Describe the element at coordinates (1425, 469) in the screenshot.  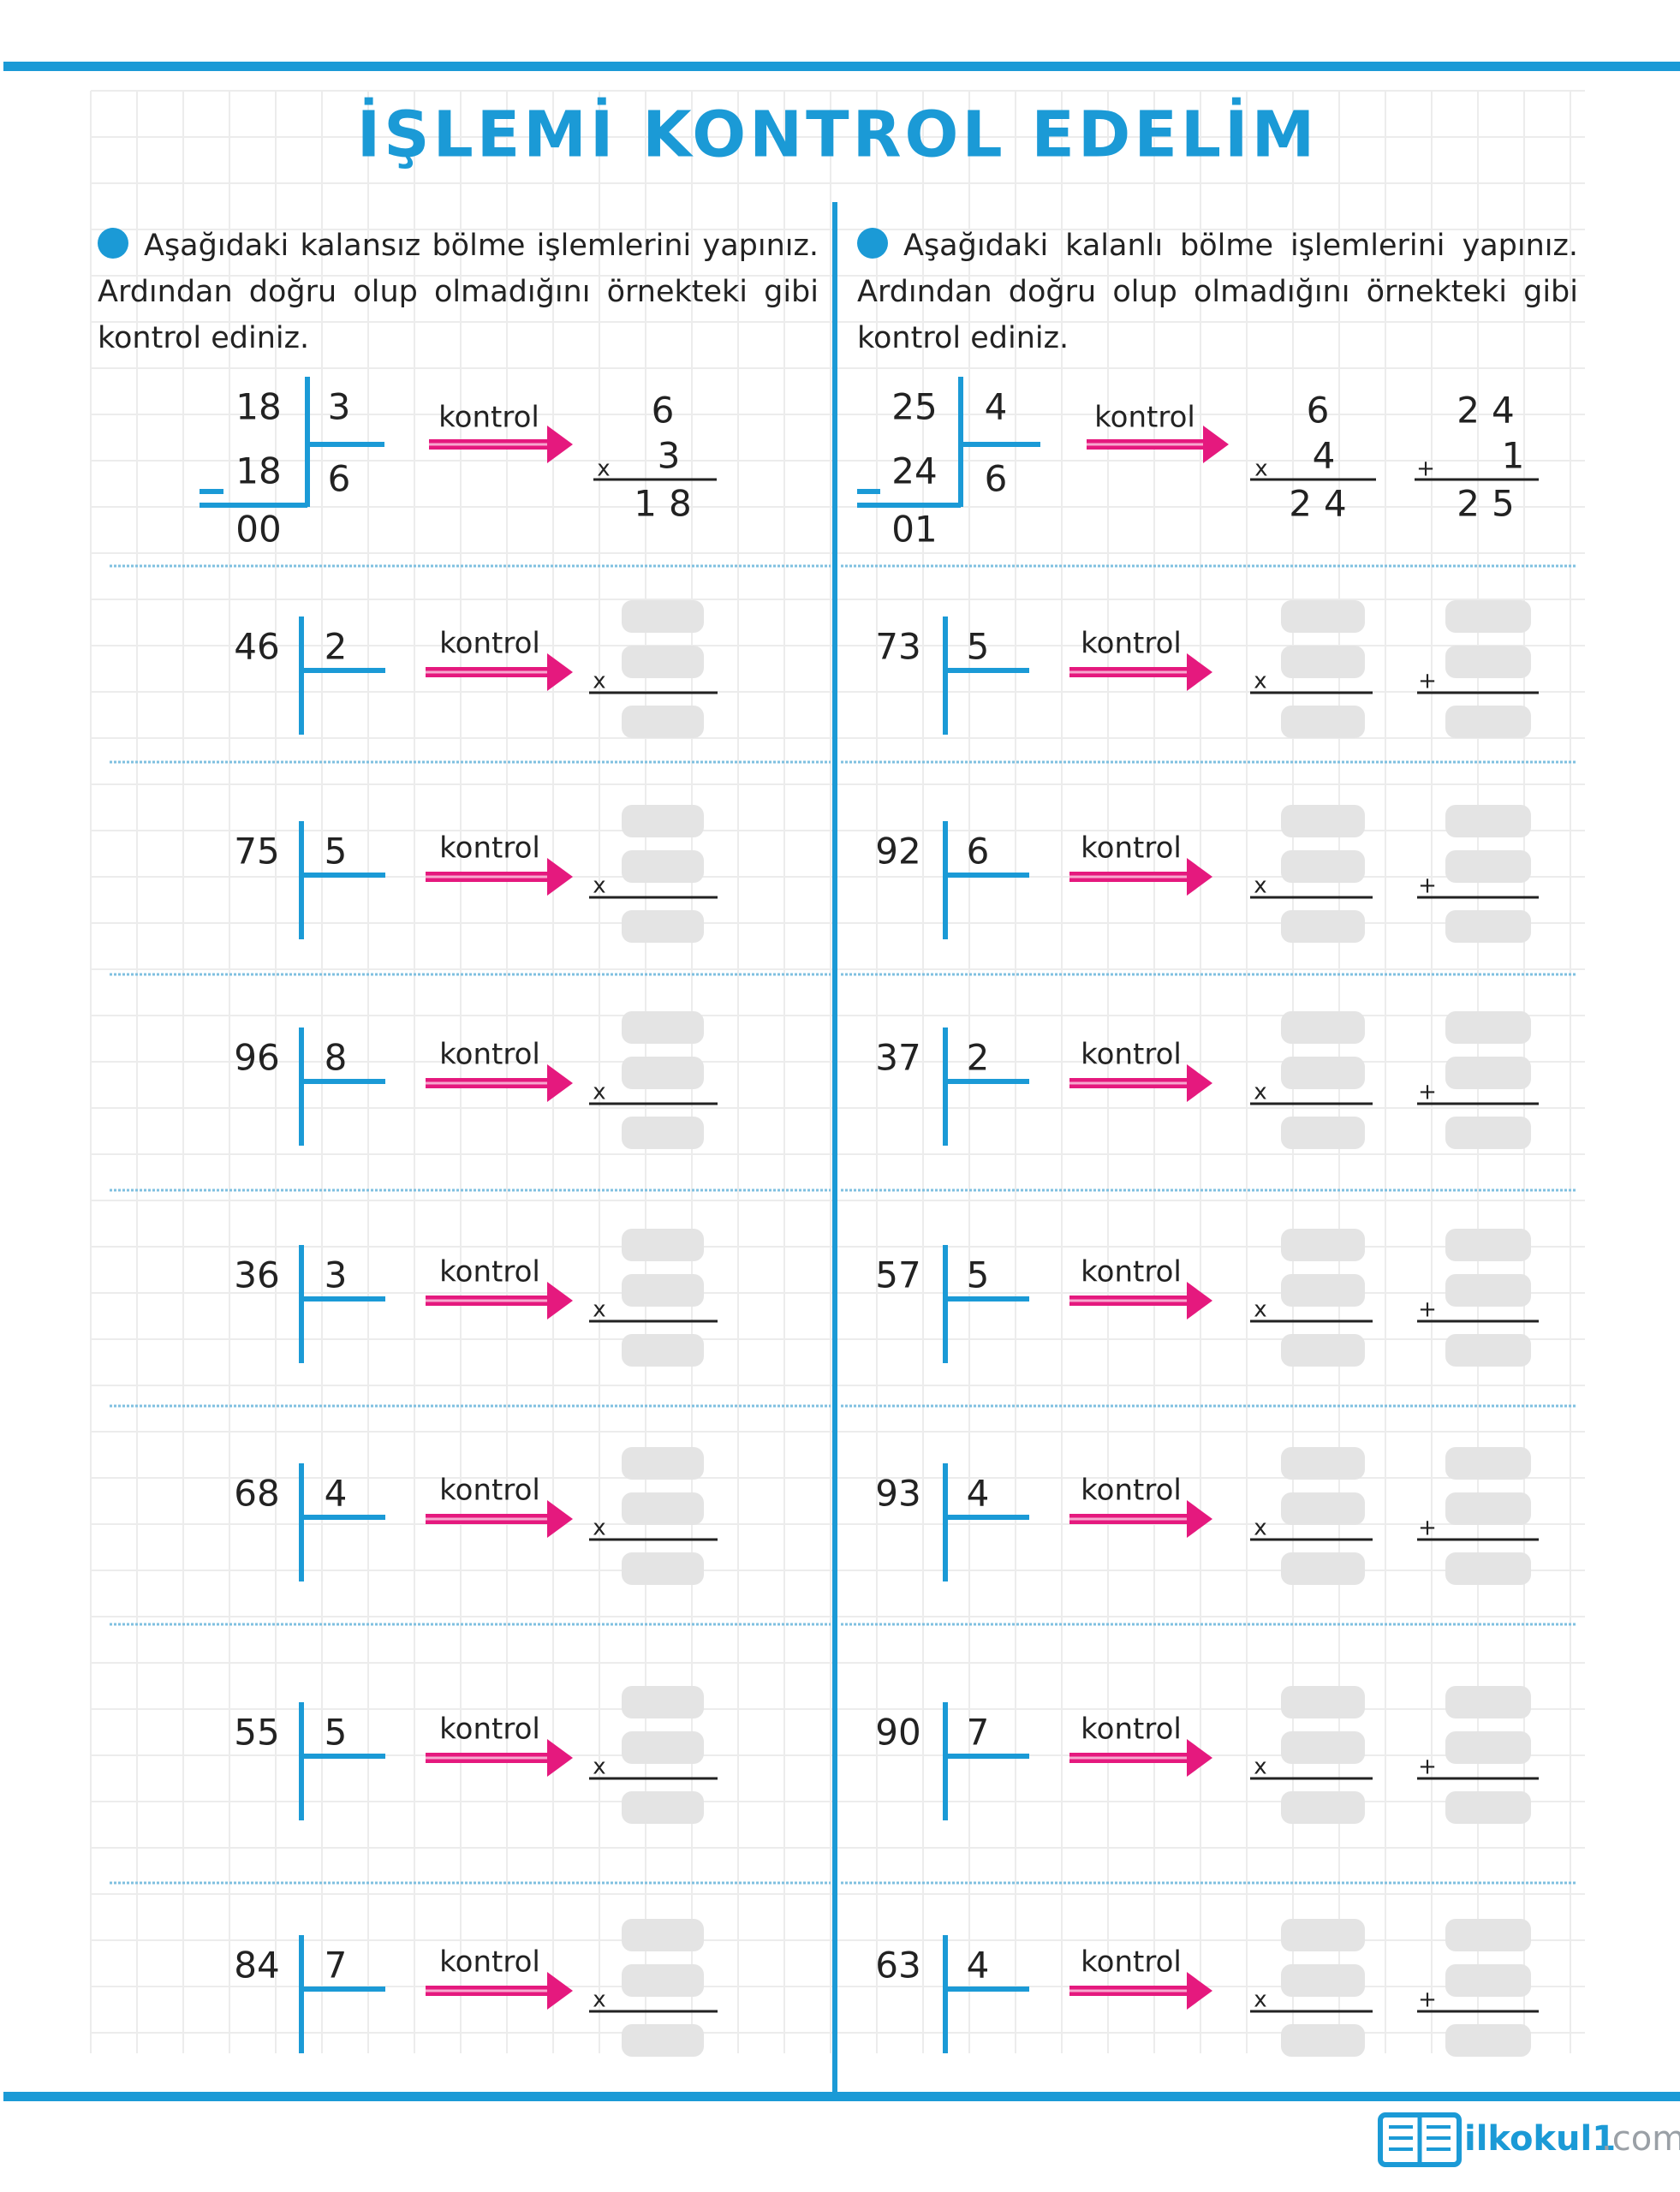
I see `plus-sign: +` at that location.